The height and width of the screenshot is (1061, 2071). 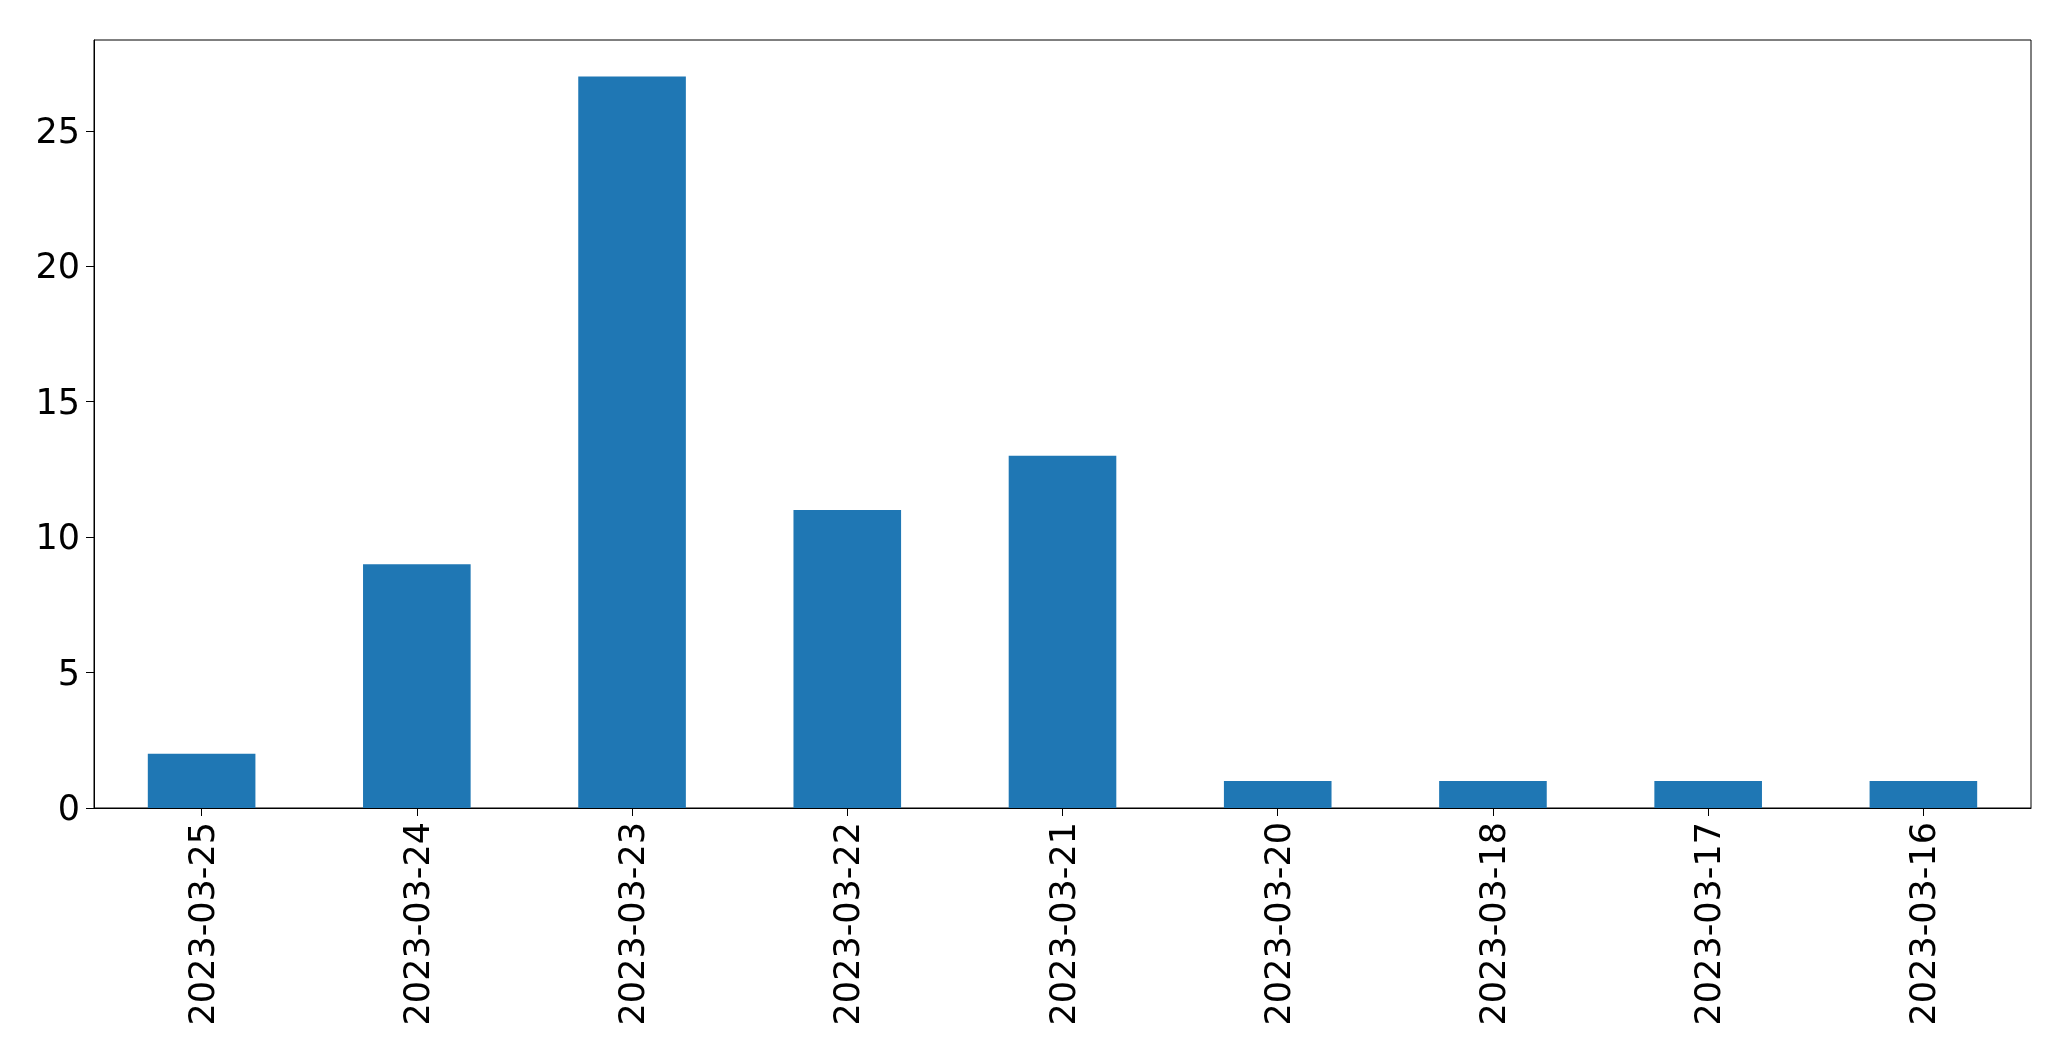 I want to click on x-tick-label: 2023-03-22, so click(x=847, y=924).